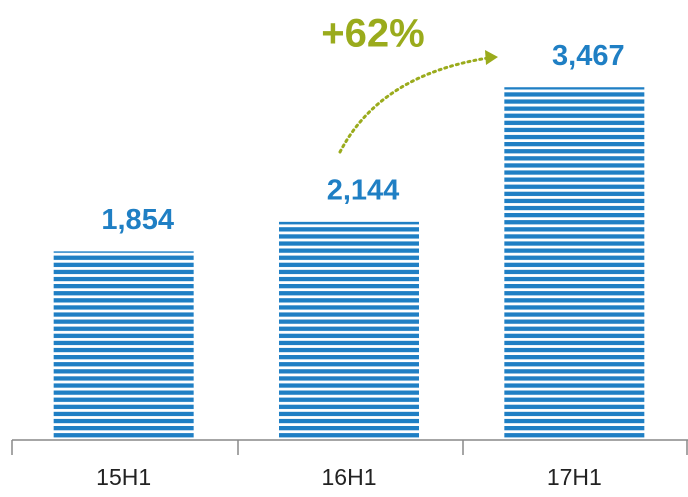 This screenshot has height=497, width=688. Describe the element at coordinates (588, 56) in the screenshot. I see `value-label: 3,467` at that location.